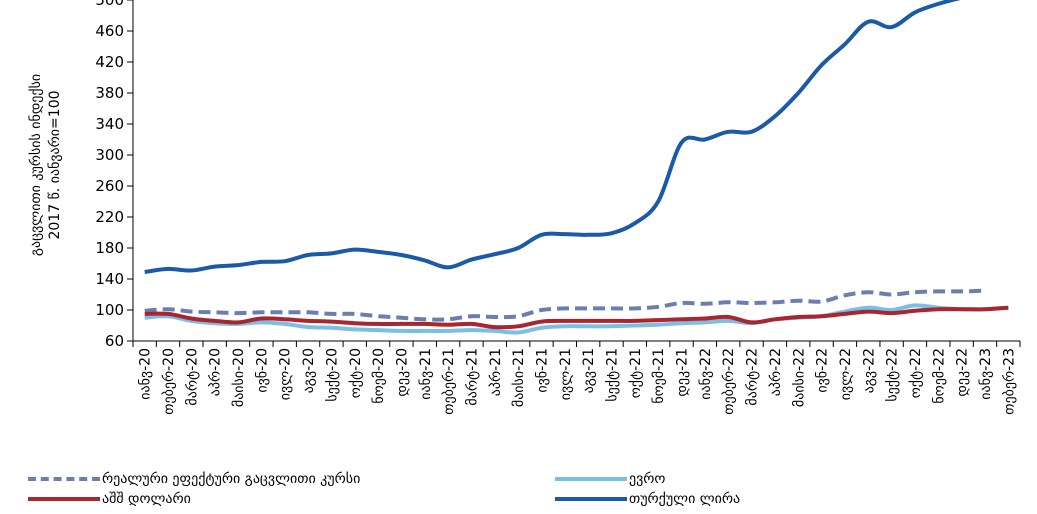 The width and height of the screenshot is (1037, 514). Describe the element at coordinates (309, 370) in the screenshot. I see `x-tick-label: აგვ-20` at that location.